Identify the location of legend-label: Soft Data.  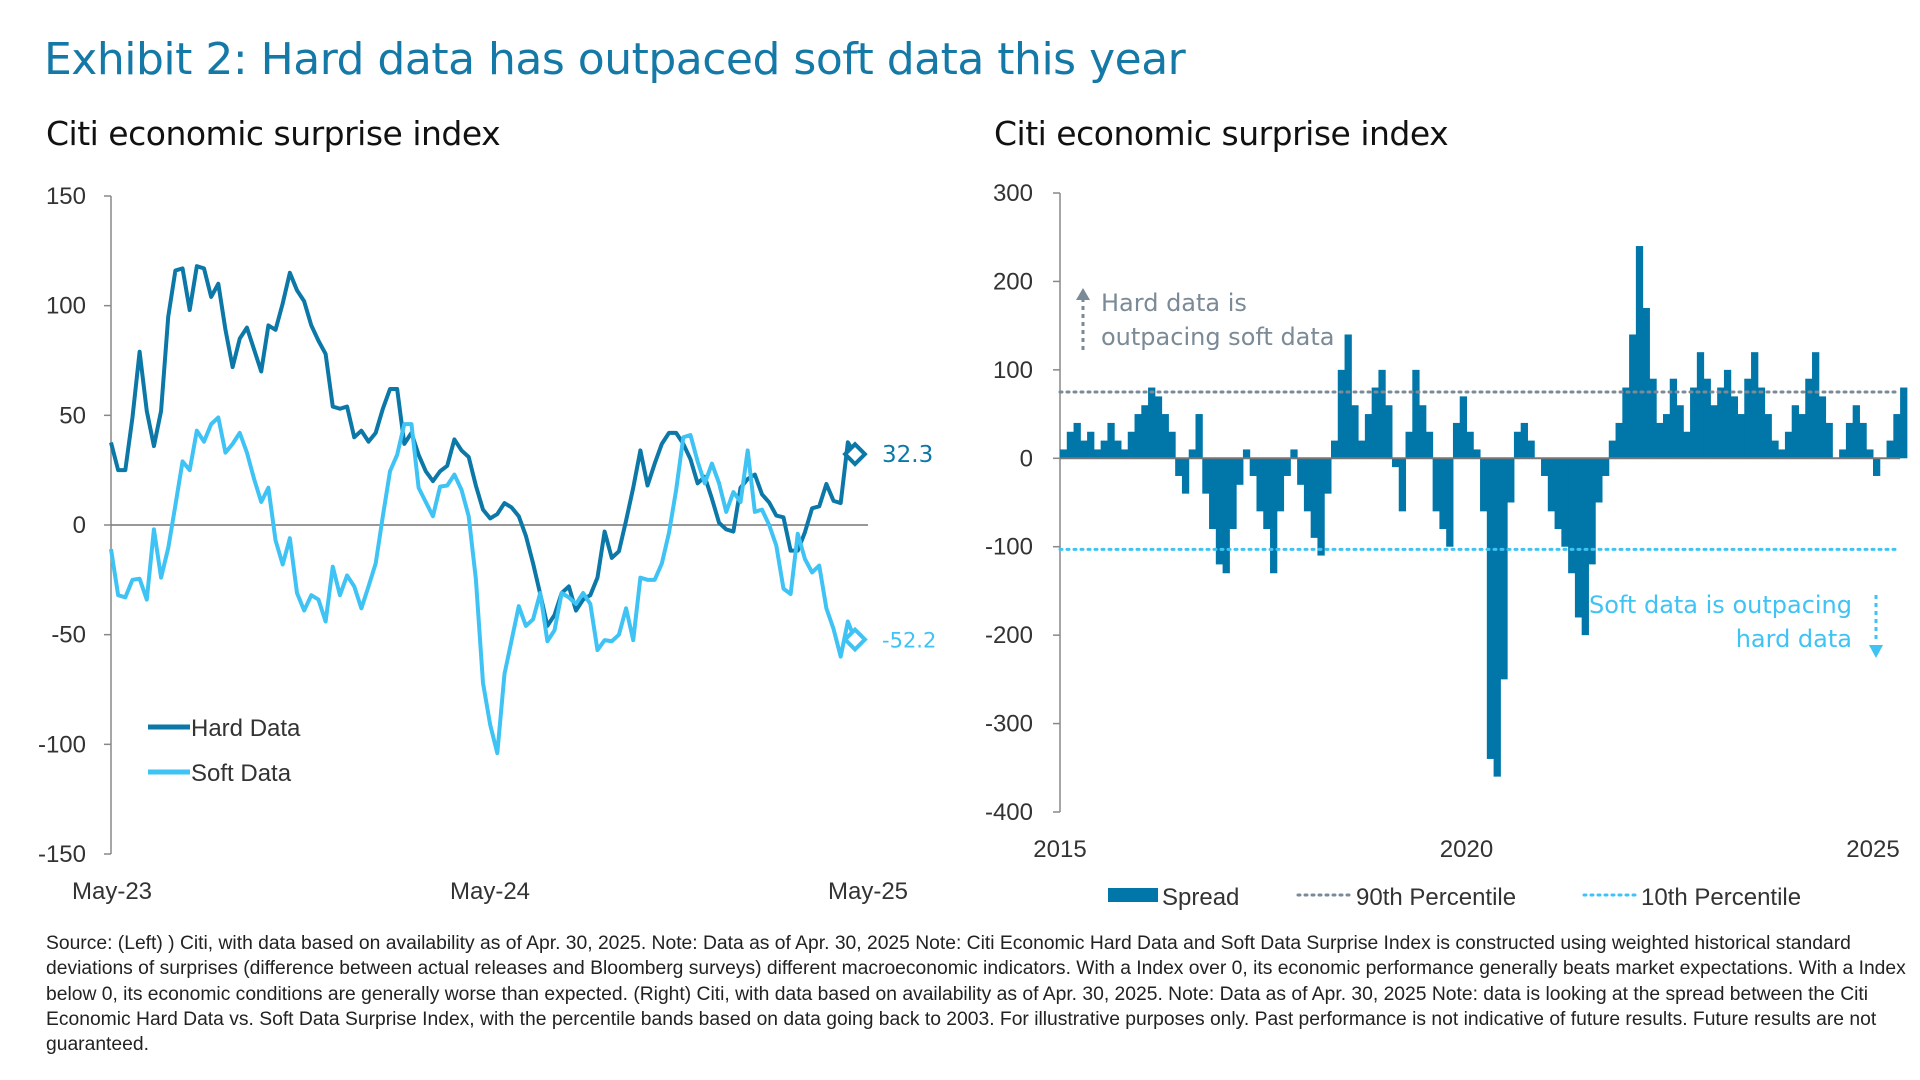
(241, 773).